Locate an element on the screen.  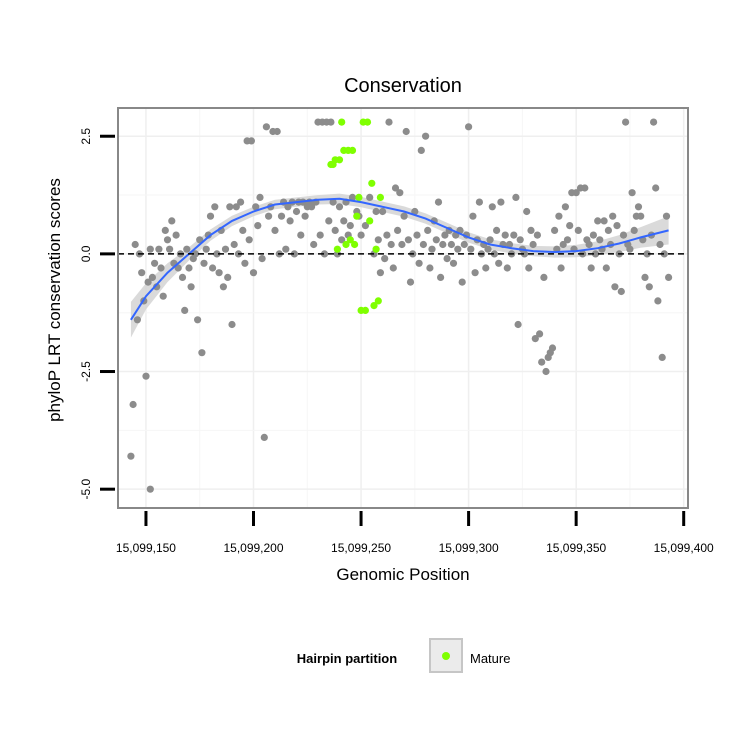
legend-key-box is located at coordinates (446, 655).